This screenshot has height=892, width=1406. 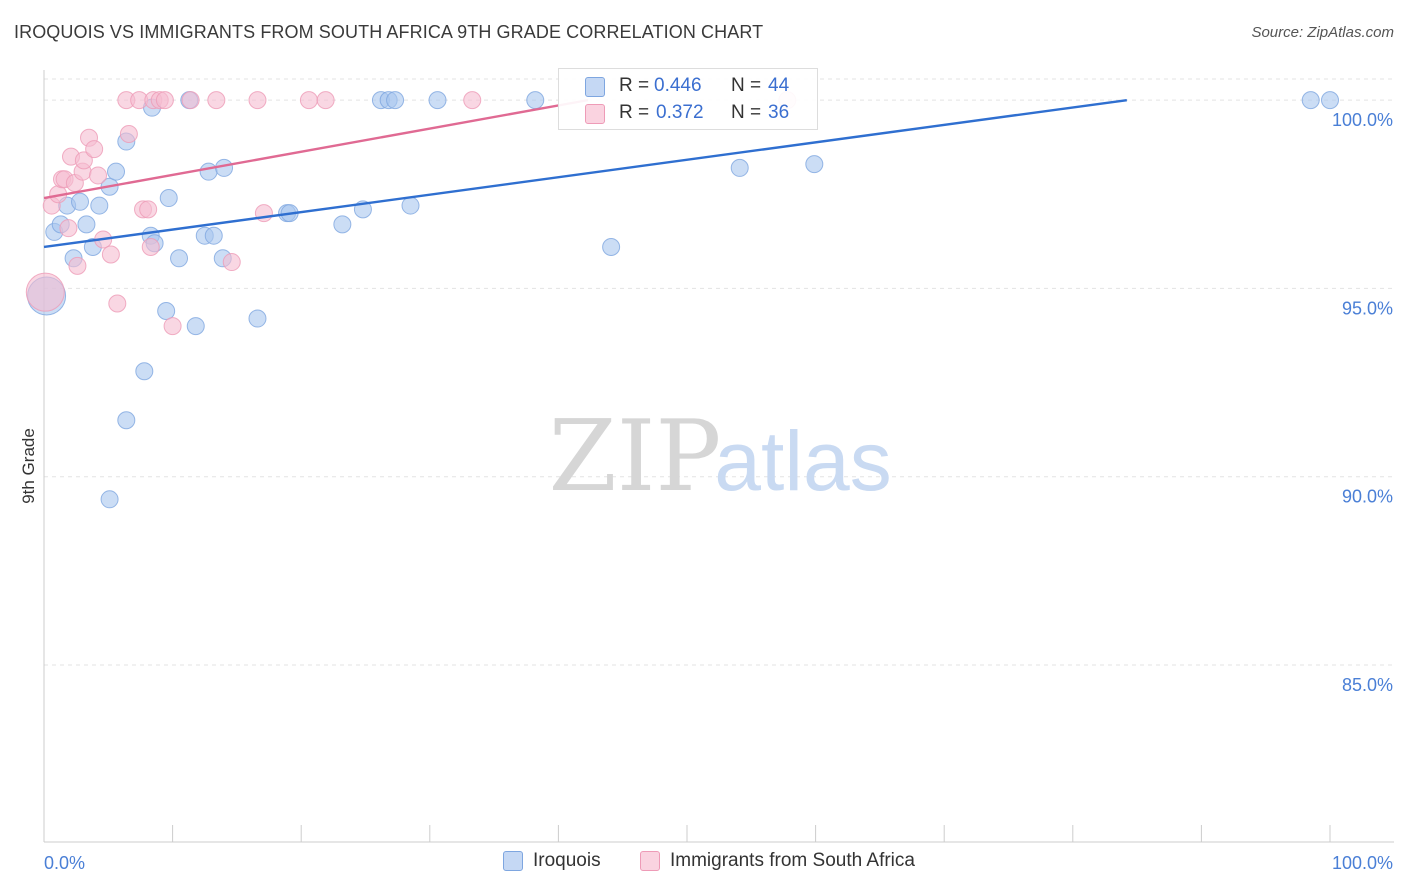 What do you see at coordinates (1367, 308) in the screenshot?
I see `y-tick-label: 95.0%` at bounding box center [1367, 308].